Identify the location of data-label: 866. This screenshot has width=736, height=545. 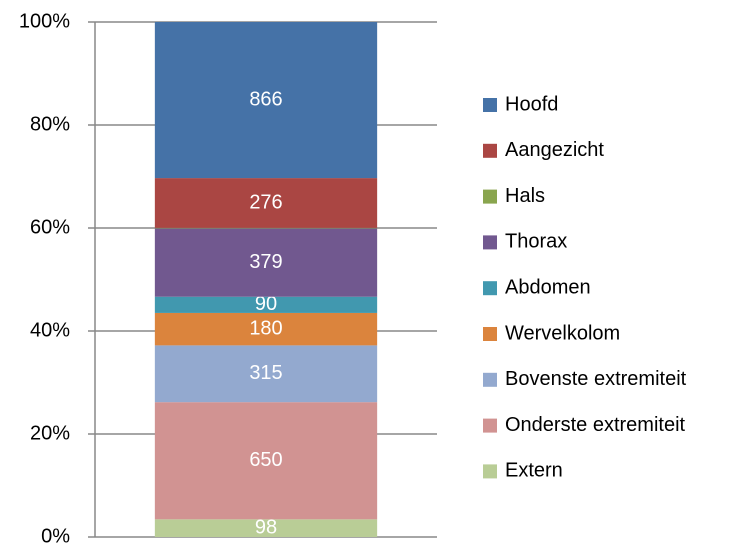
(265, 99).